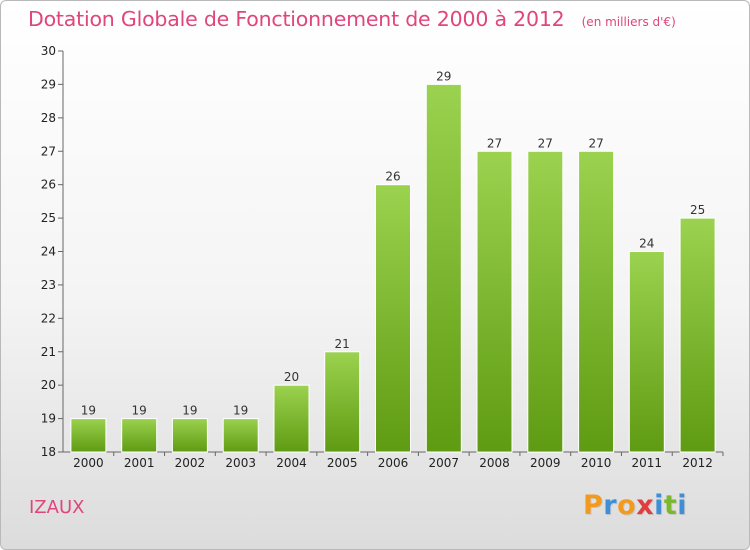 This screenshot has height=550, width=750. What do you see at coordinates (646, 244) in the screenshot?
I see `data-label: 24` at bounding box center [646, 244].